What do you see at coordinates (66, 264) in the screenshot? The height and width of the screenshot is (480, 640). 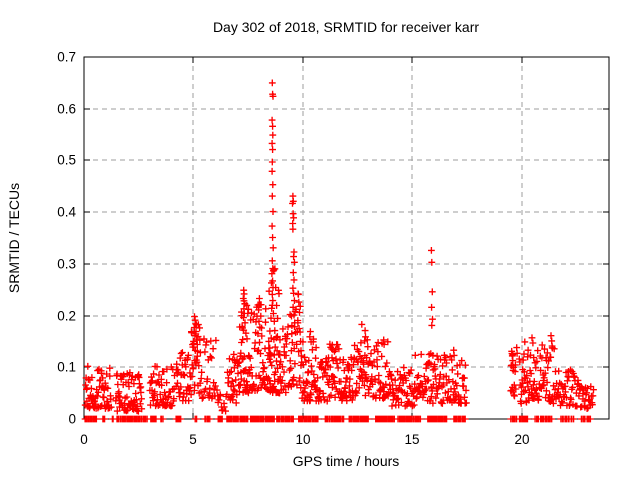 I see `y-tick-label: 0.3` at bounding box center [66, 264].